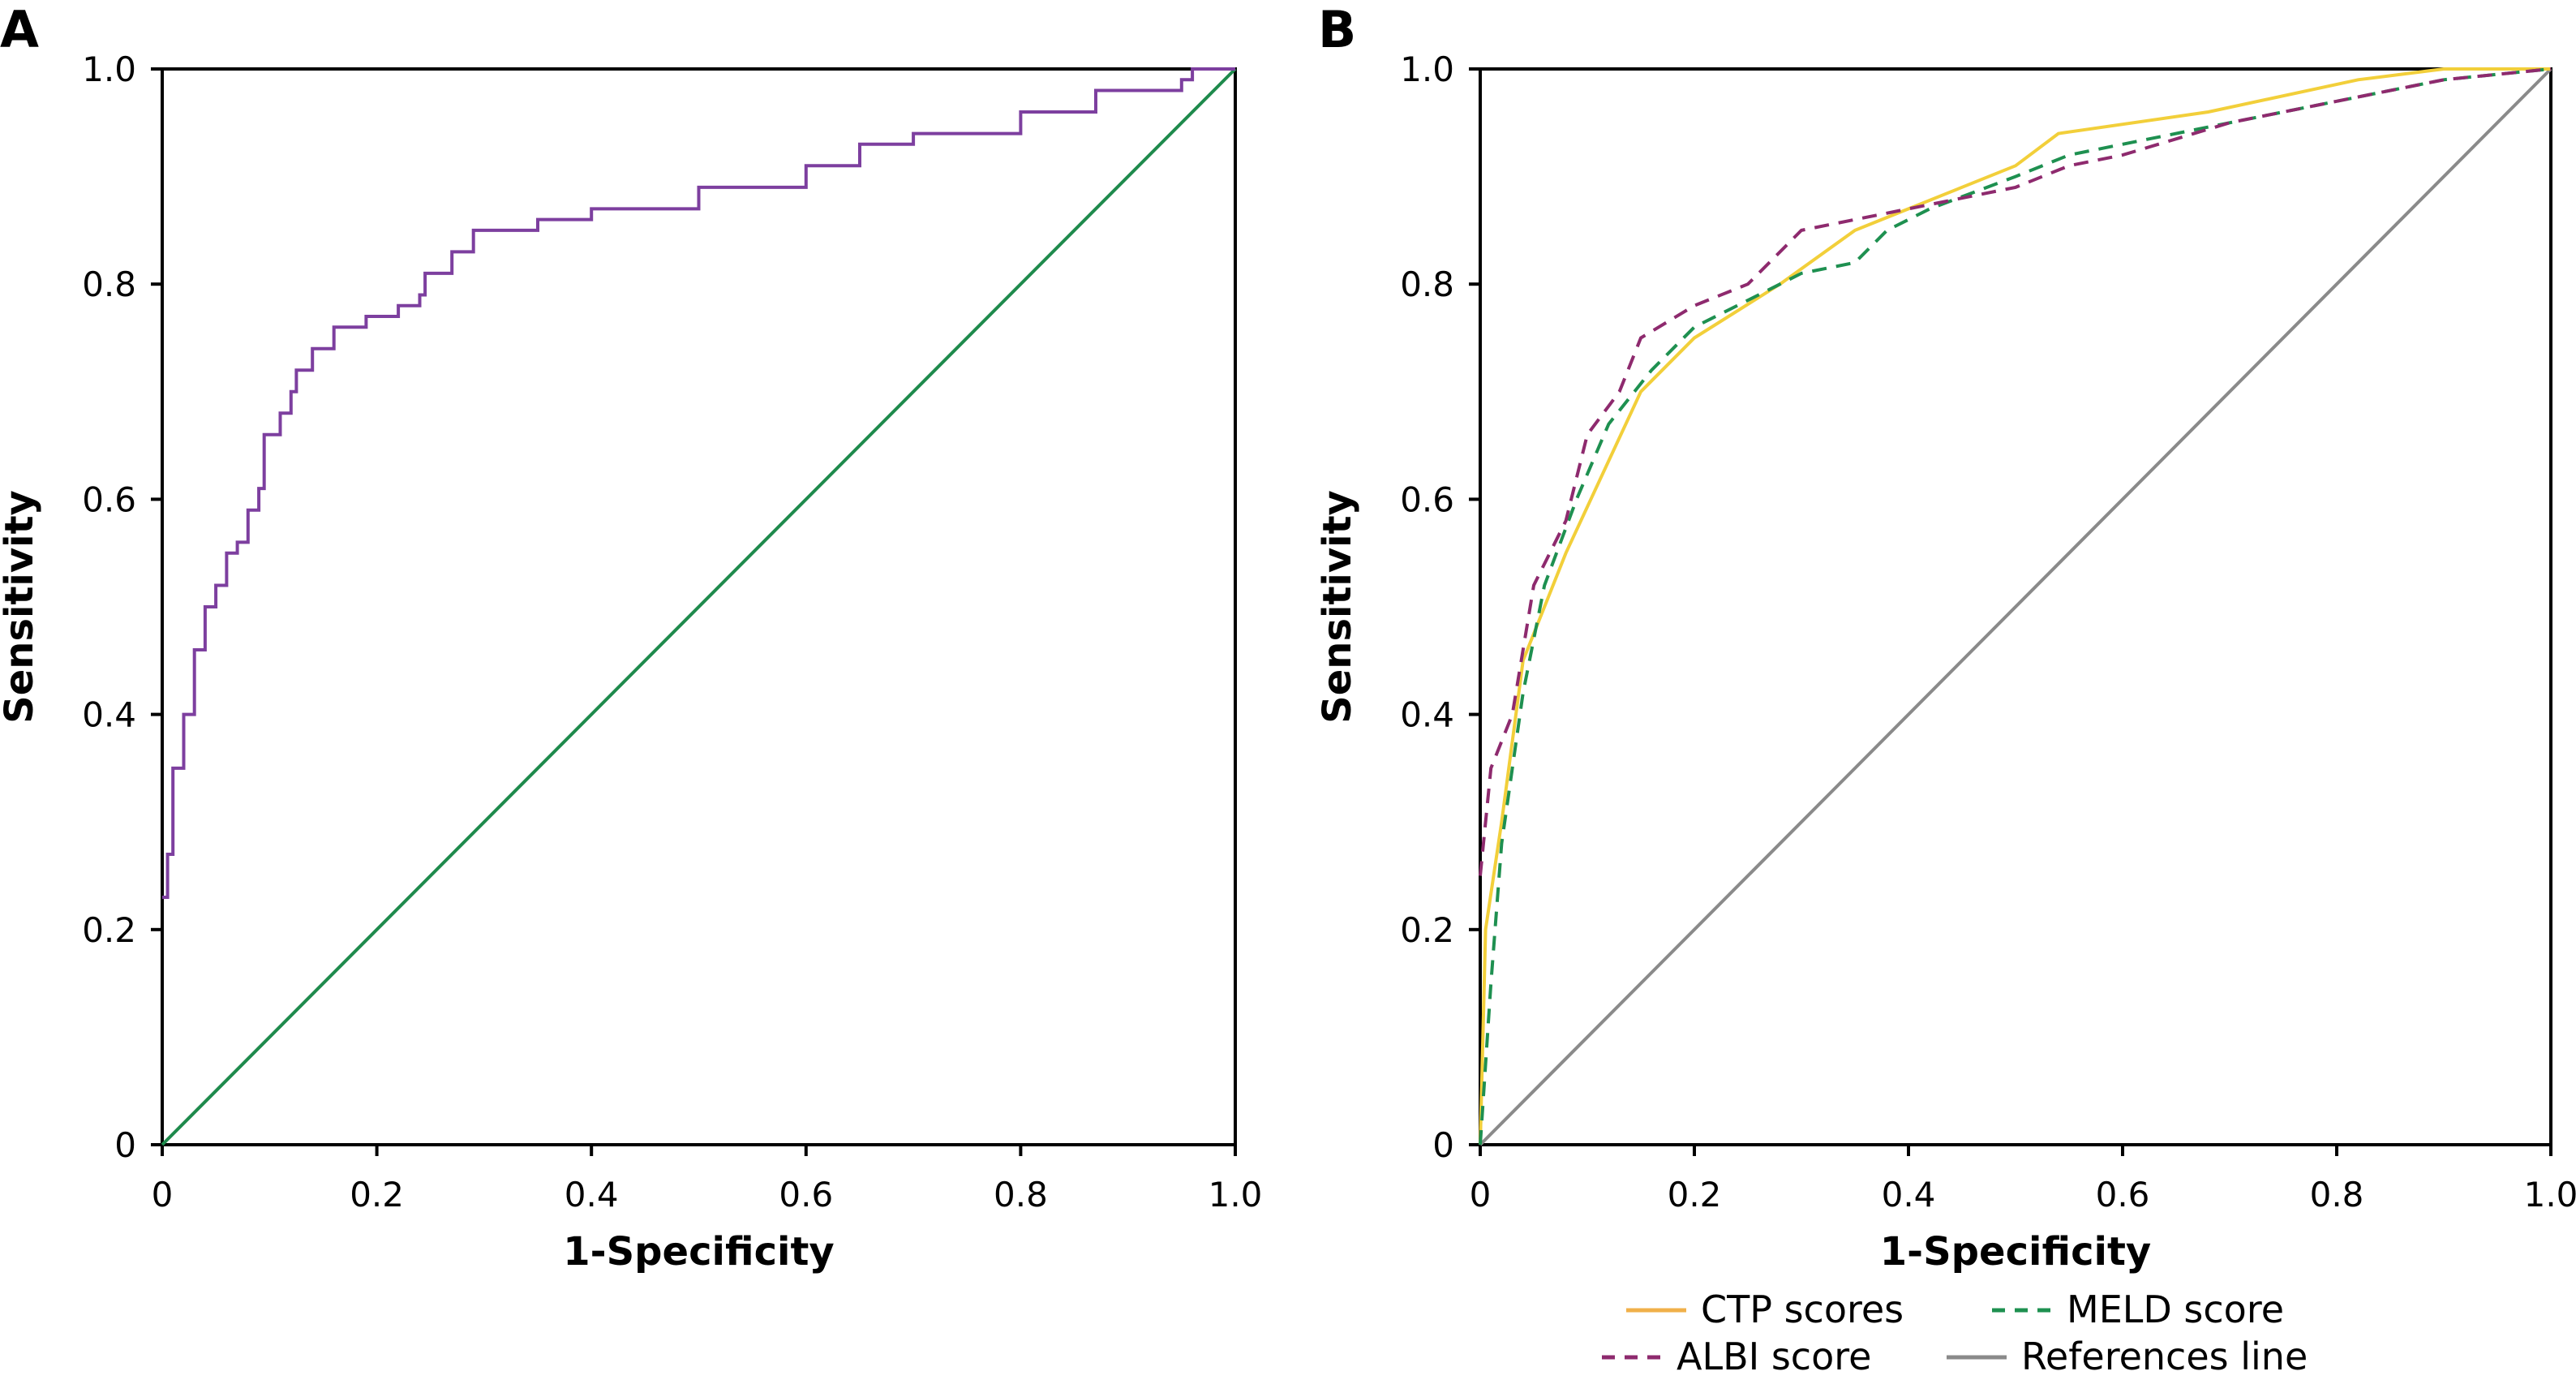 The height and width of the screenshot is (1380, 2576). What do you see at coordinates (1774, 1356) in the screenshot?
I see `legend-label: ALBI score` at bounding box center [1774, 1356].